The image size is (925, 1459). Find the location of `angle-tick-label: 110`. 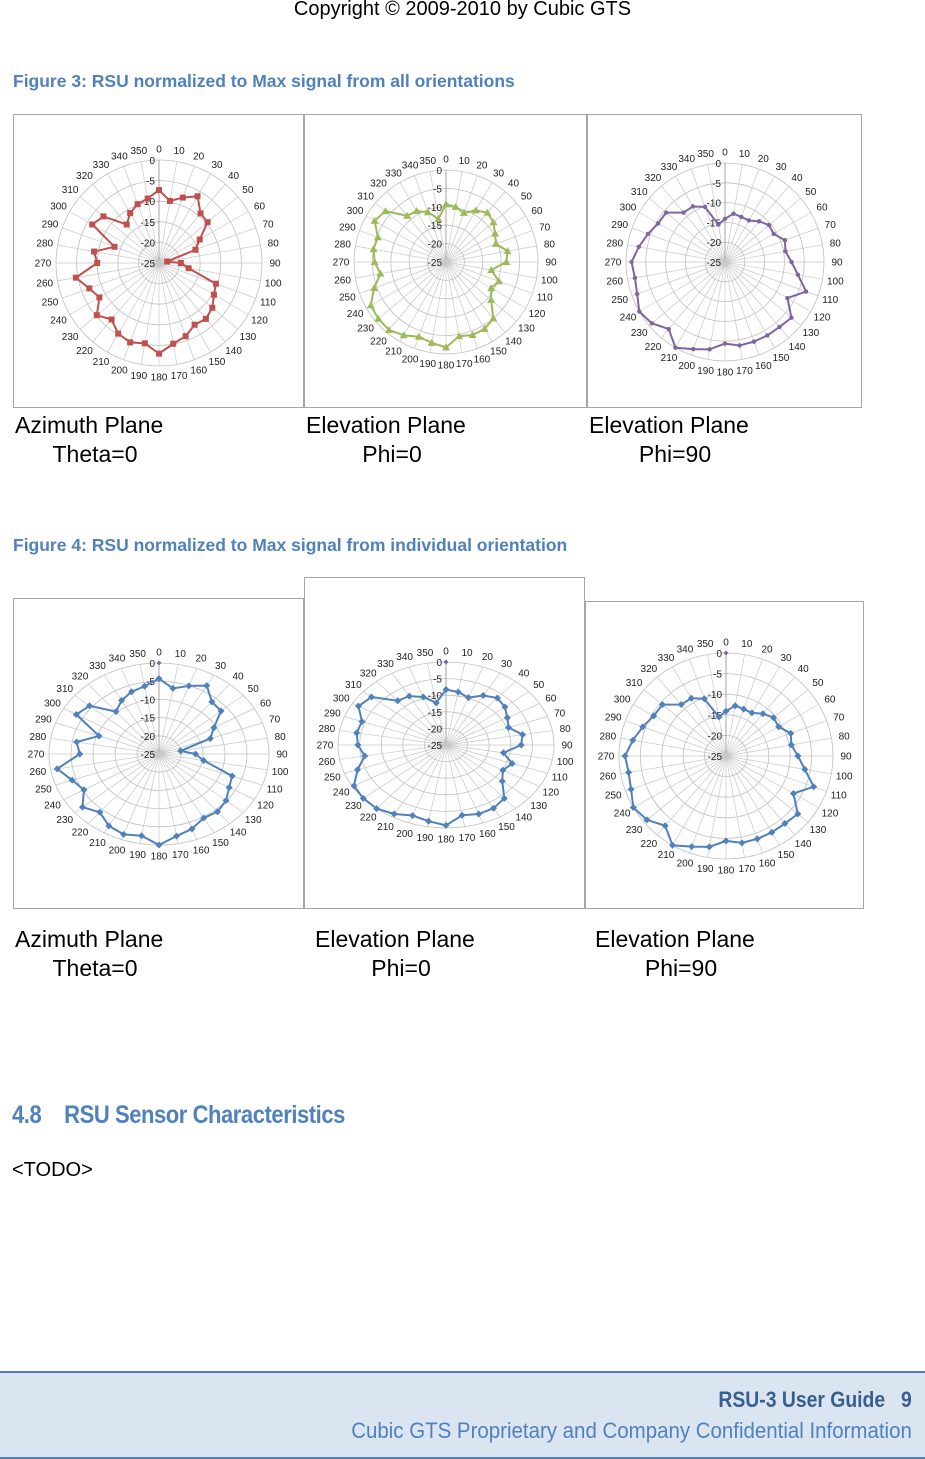

angle-tick-label: 110 is located at coordinates (545, 298).